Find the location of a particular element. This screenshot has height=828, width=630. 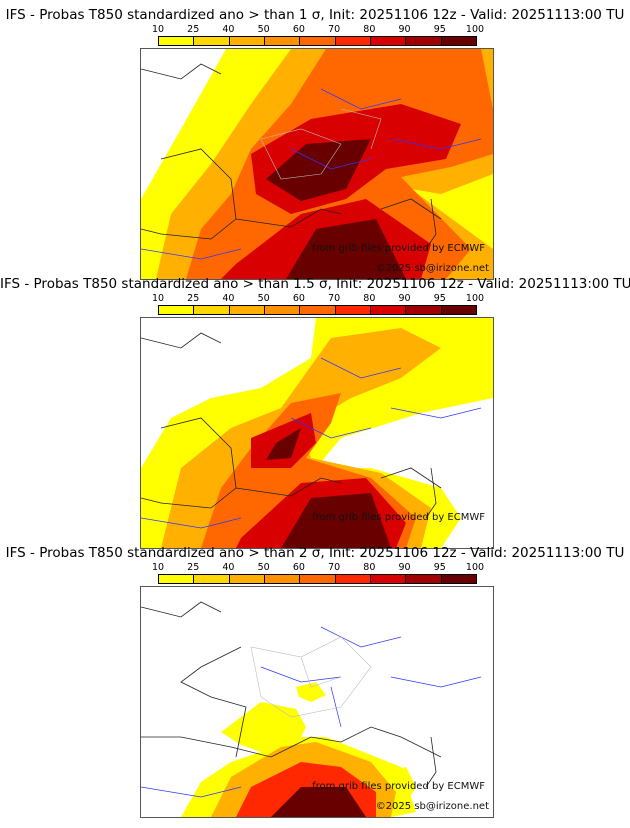

map-shading is located at coordinates (311, 709).